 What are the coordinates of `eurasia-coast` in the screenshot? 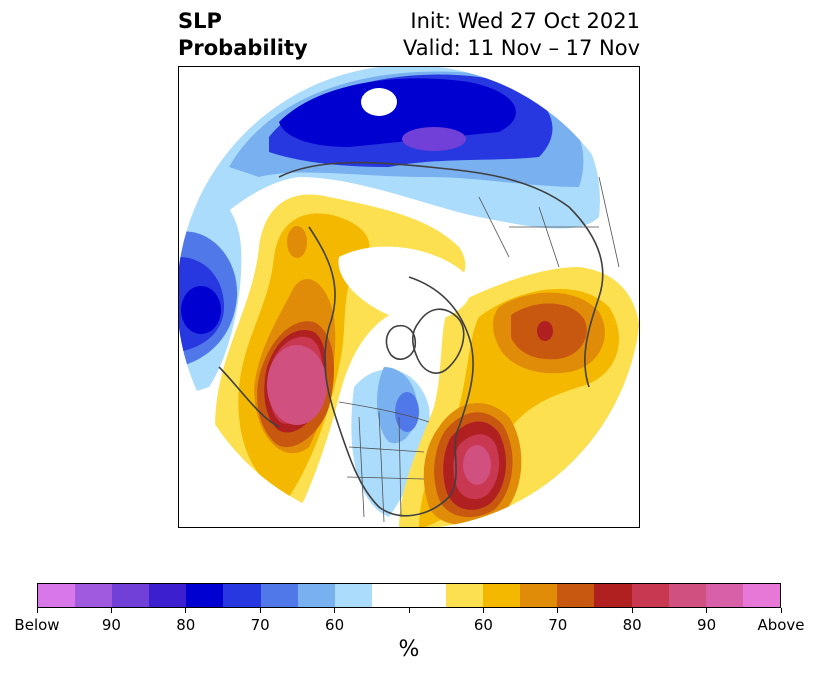 It's located at (441, 274).